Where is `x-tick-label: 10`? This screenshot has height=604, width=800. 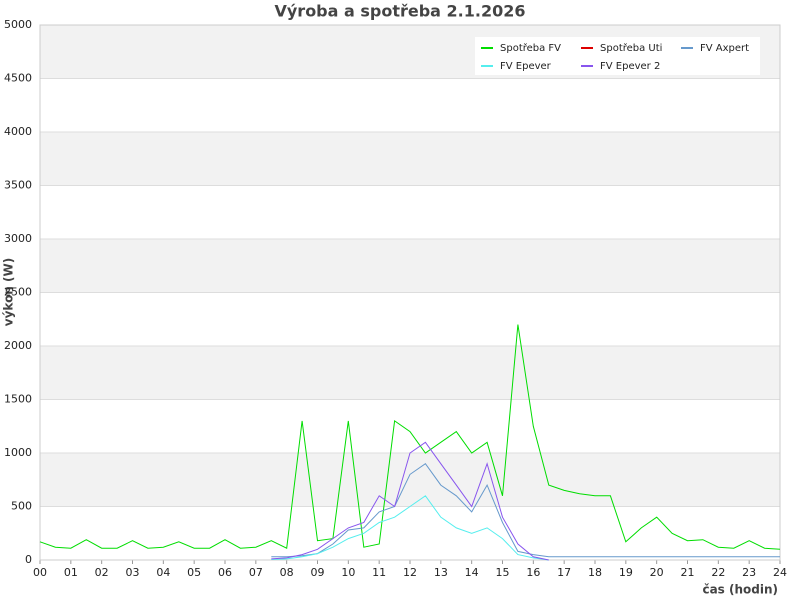
x-tick-label: 10 is located at coordinates (348, 572).